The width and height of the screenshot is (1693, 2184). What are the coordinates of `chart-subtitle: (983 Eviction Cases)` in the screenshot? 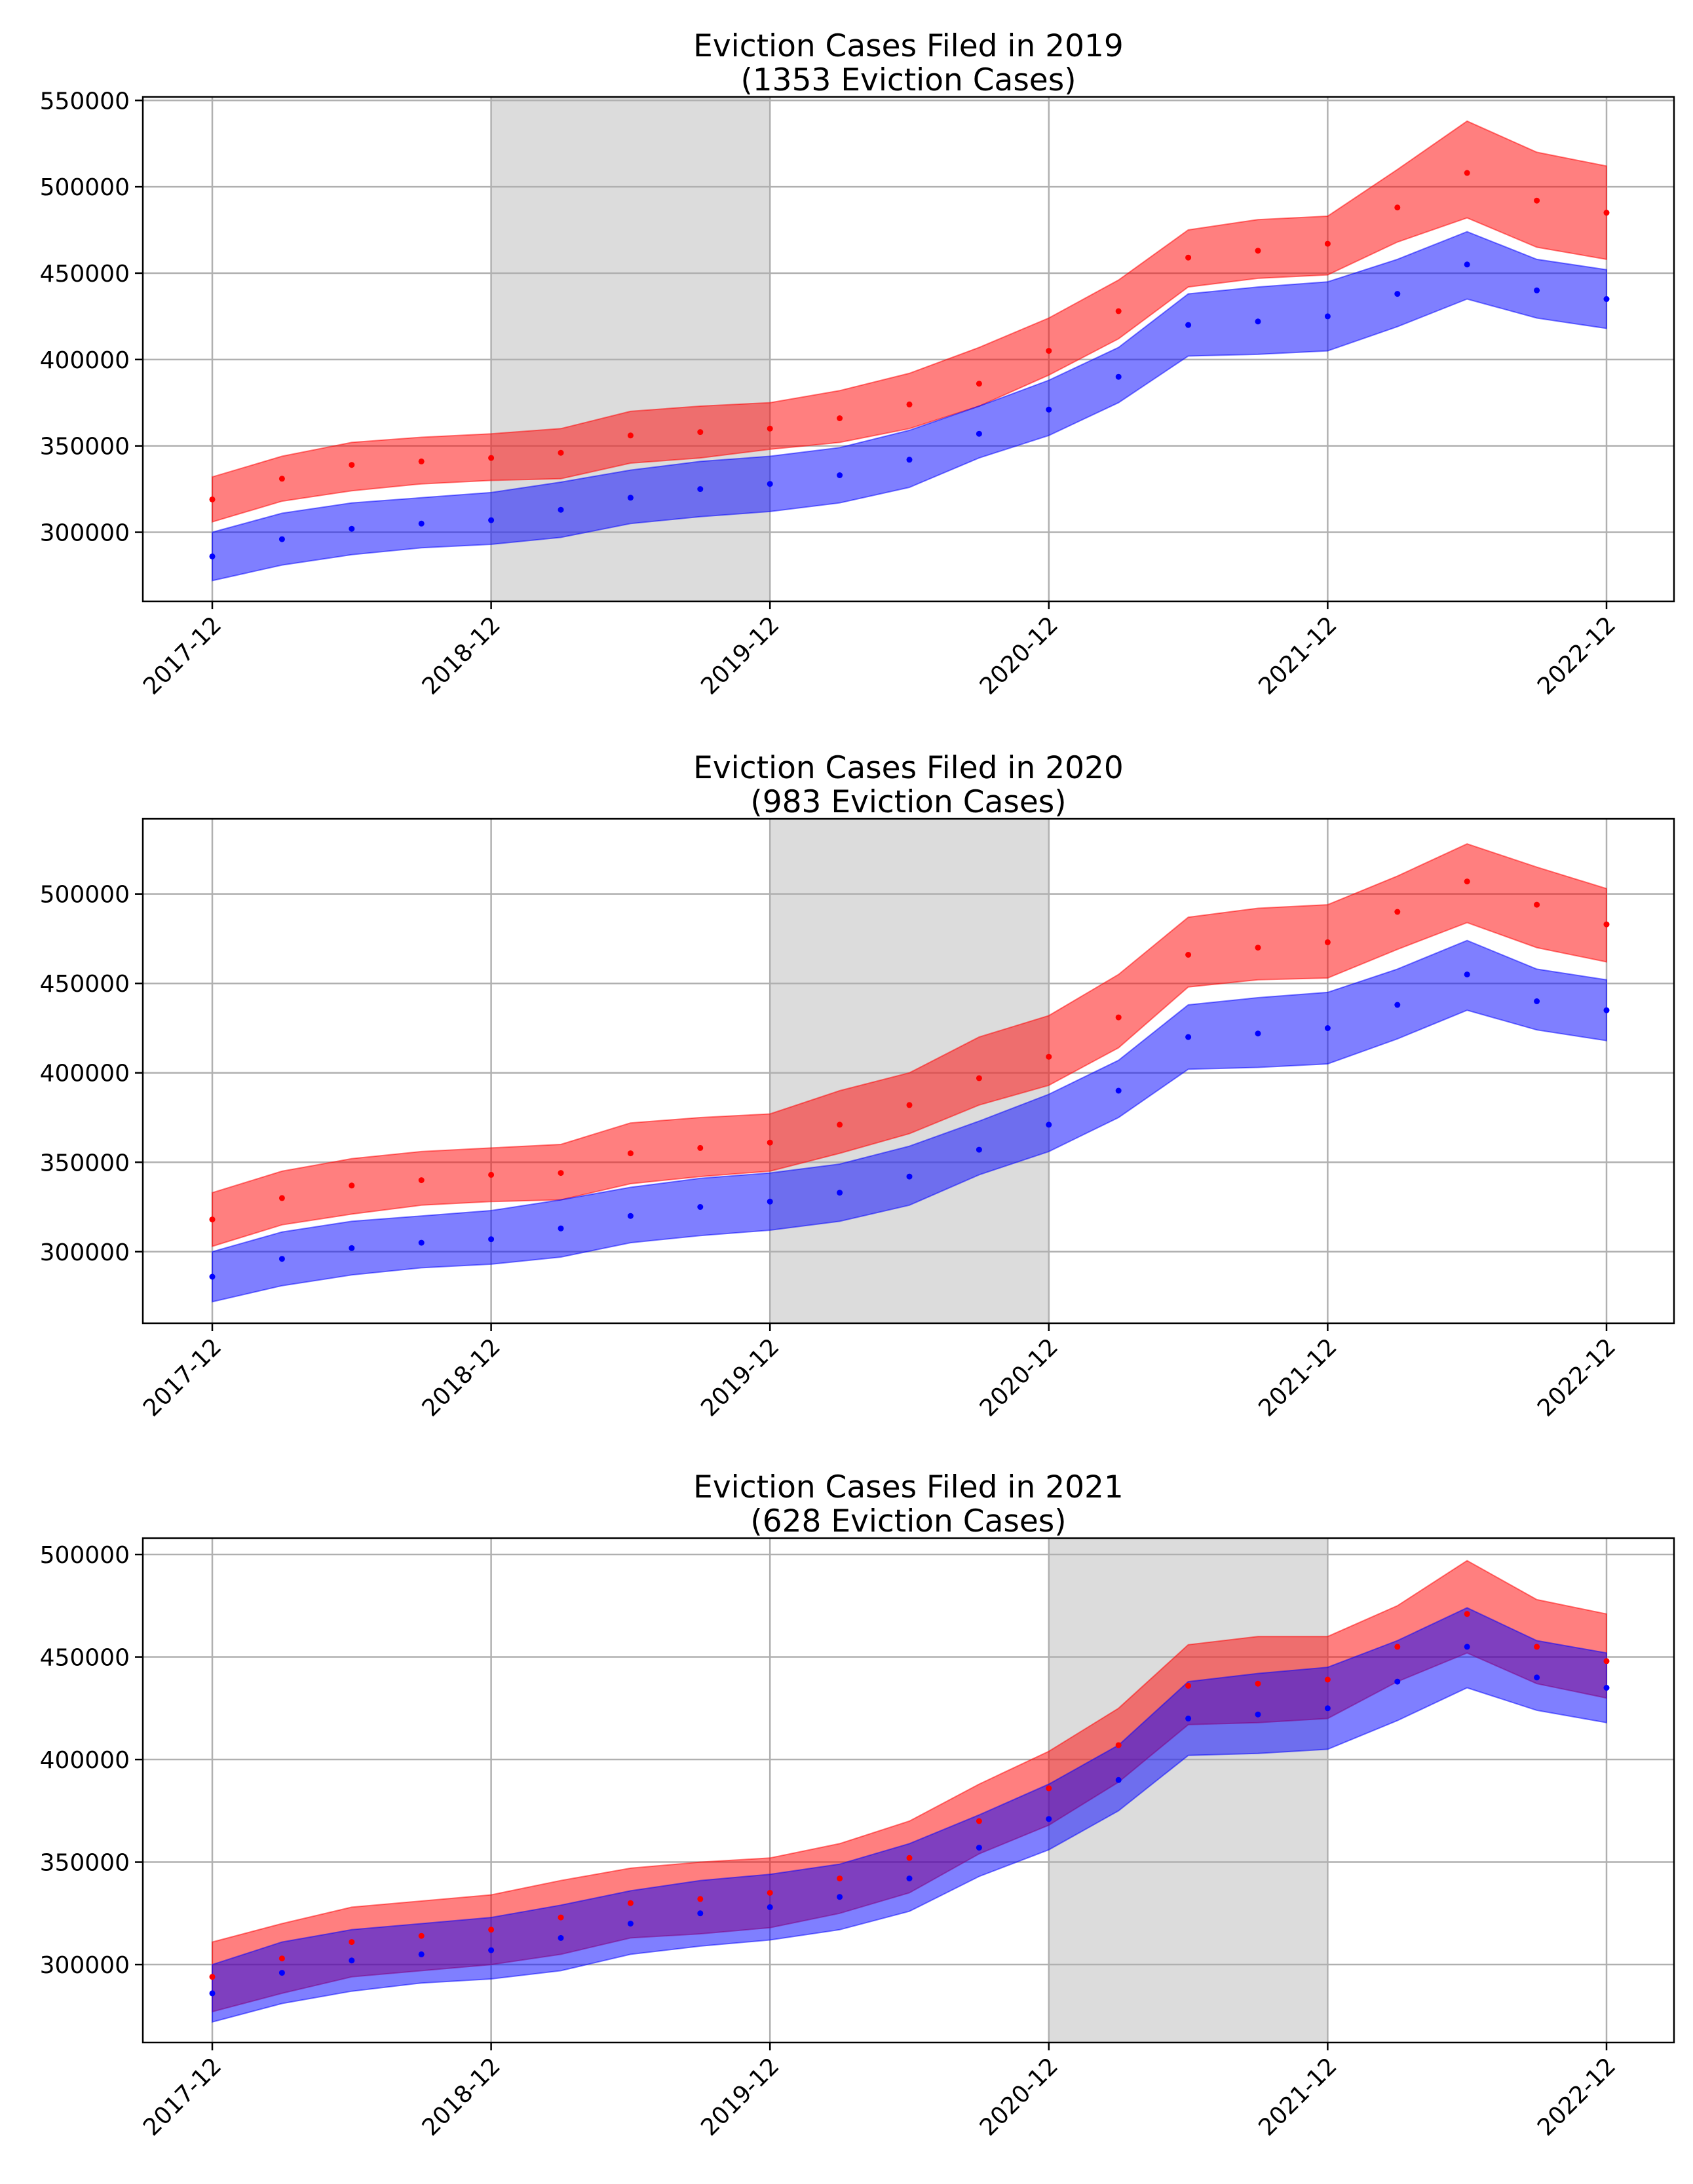 It's located at (908, 802).